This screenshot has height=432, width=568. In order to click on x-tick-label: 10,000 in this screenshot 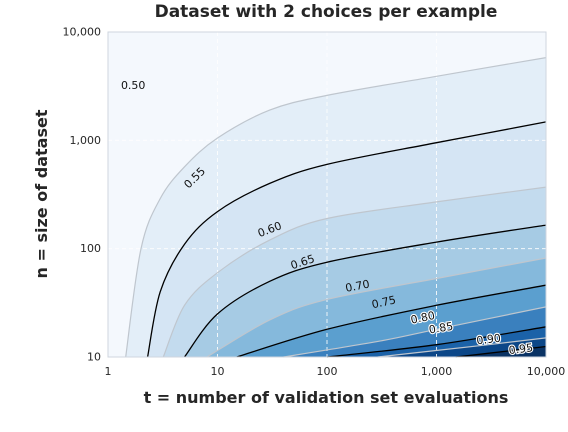, I will do `click(546, 371)`.